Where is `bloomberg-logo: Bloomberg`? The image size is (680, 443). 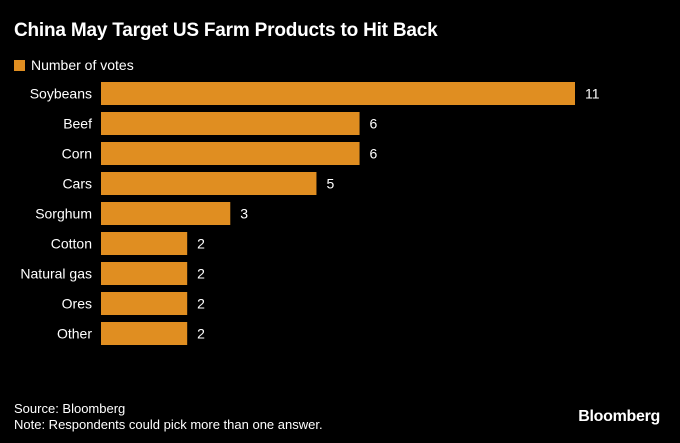 bloomberg-logo: Bloomberg is located at coordinates (619, 416).